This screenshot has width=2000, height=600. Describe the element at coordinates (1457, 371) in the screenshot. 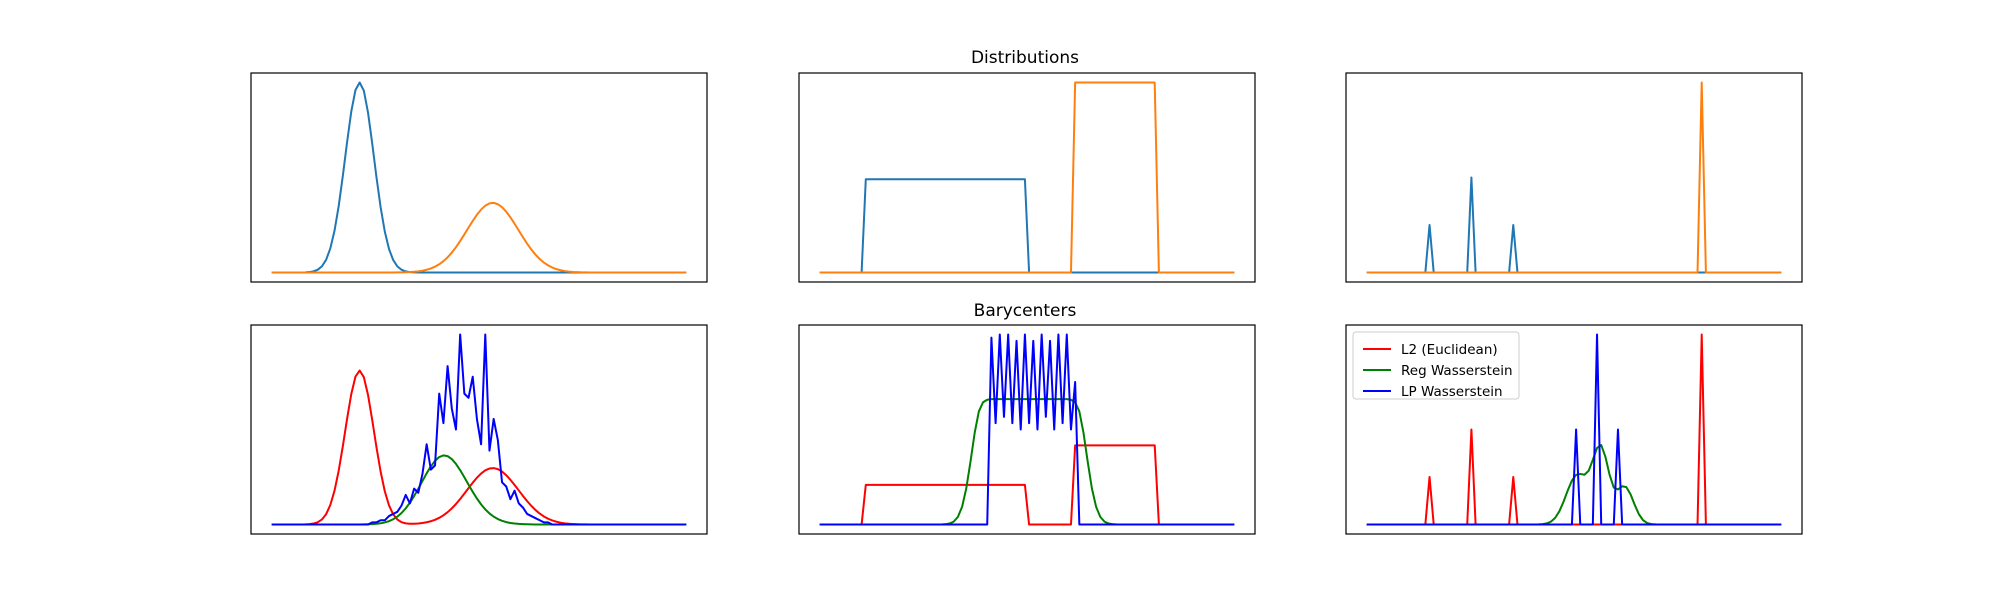

I see `legend-label-2: Reg Wasserstein` at that location.